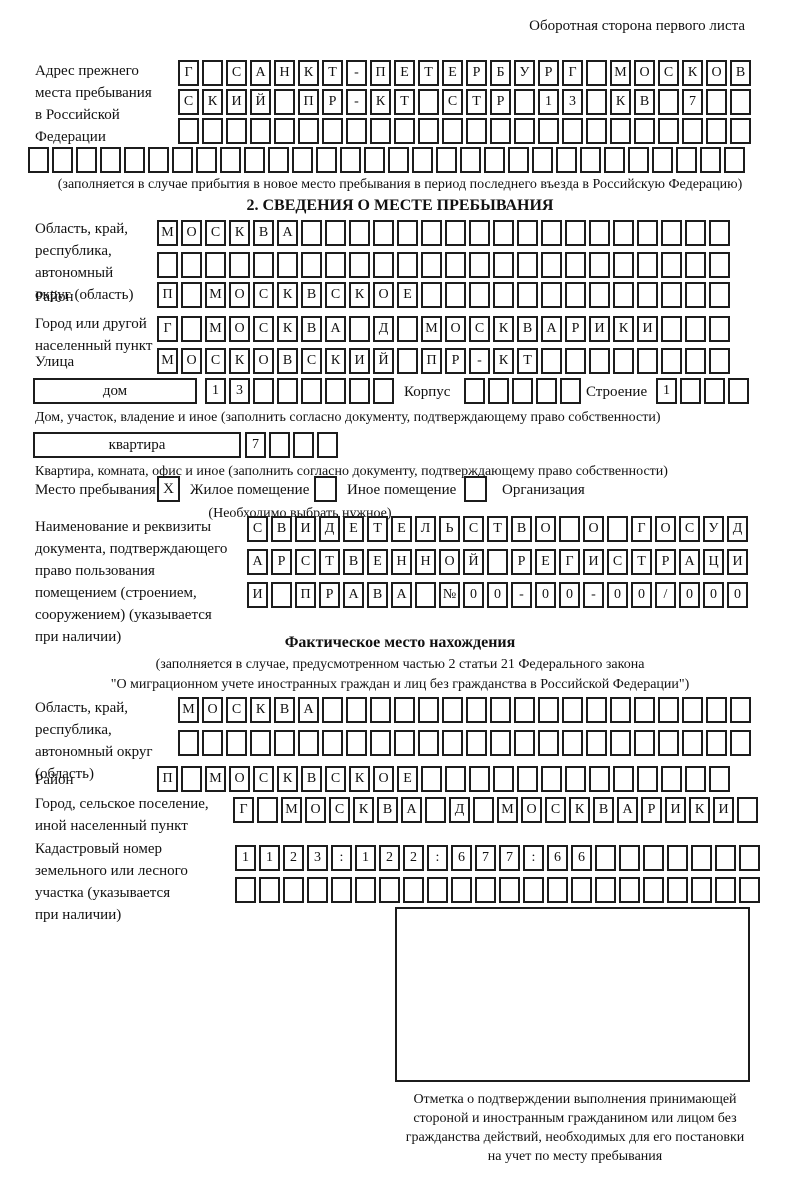  Describe the element at coordinates (325, 489) in the screenshot. I see `checkbox-inoe` at that location.